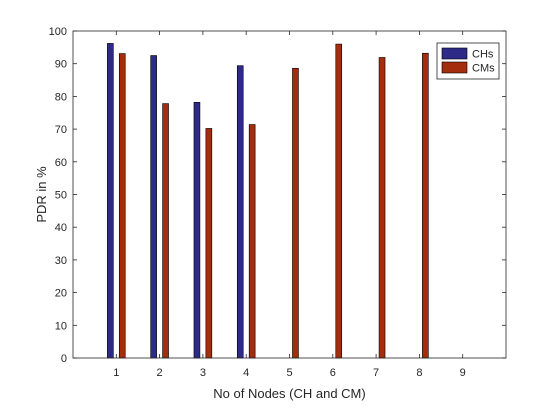 The image size is (560, 420). Describe the element at coordinates (289, 393) in the screenshot. I see `x-axis-title: No of Nodes (CH and CM)` at that location.